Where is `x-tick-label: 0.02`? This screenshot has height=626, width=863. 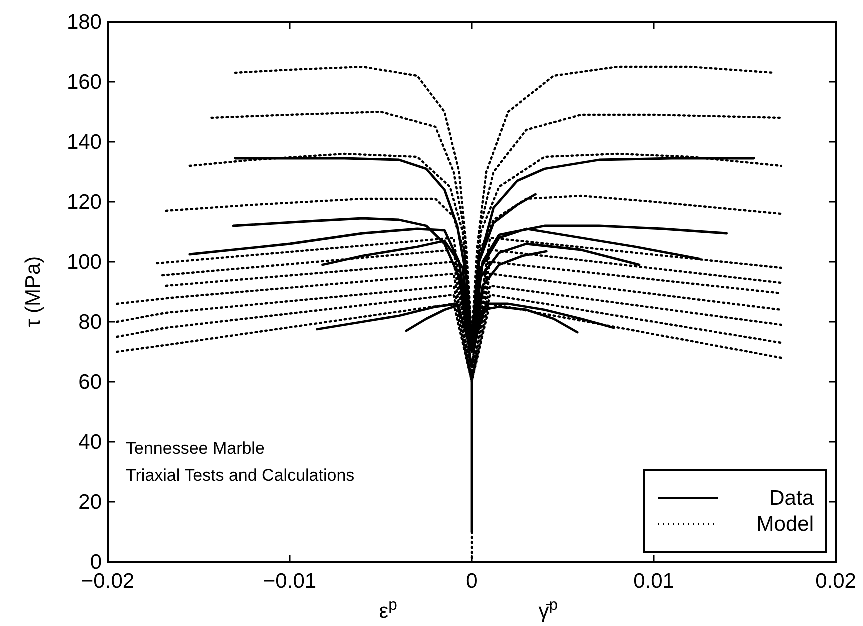
x-tick-label: 0.02 is located at coordinates (836, 581).